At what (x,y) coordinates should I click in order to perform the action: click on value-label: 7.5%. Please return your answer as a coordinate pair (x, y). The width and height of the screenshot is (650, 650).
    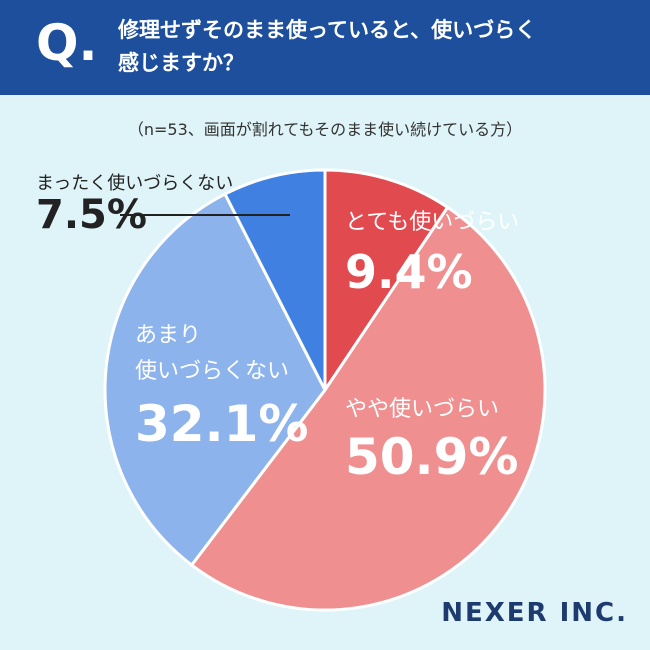
    Looking at the image, I should click on (91, 215).